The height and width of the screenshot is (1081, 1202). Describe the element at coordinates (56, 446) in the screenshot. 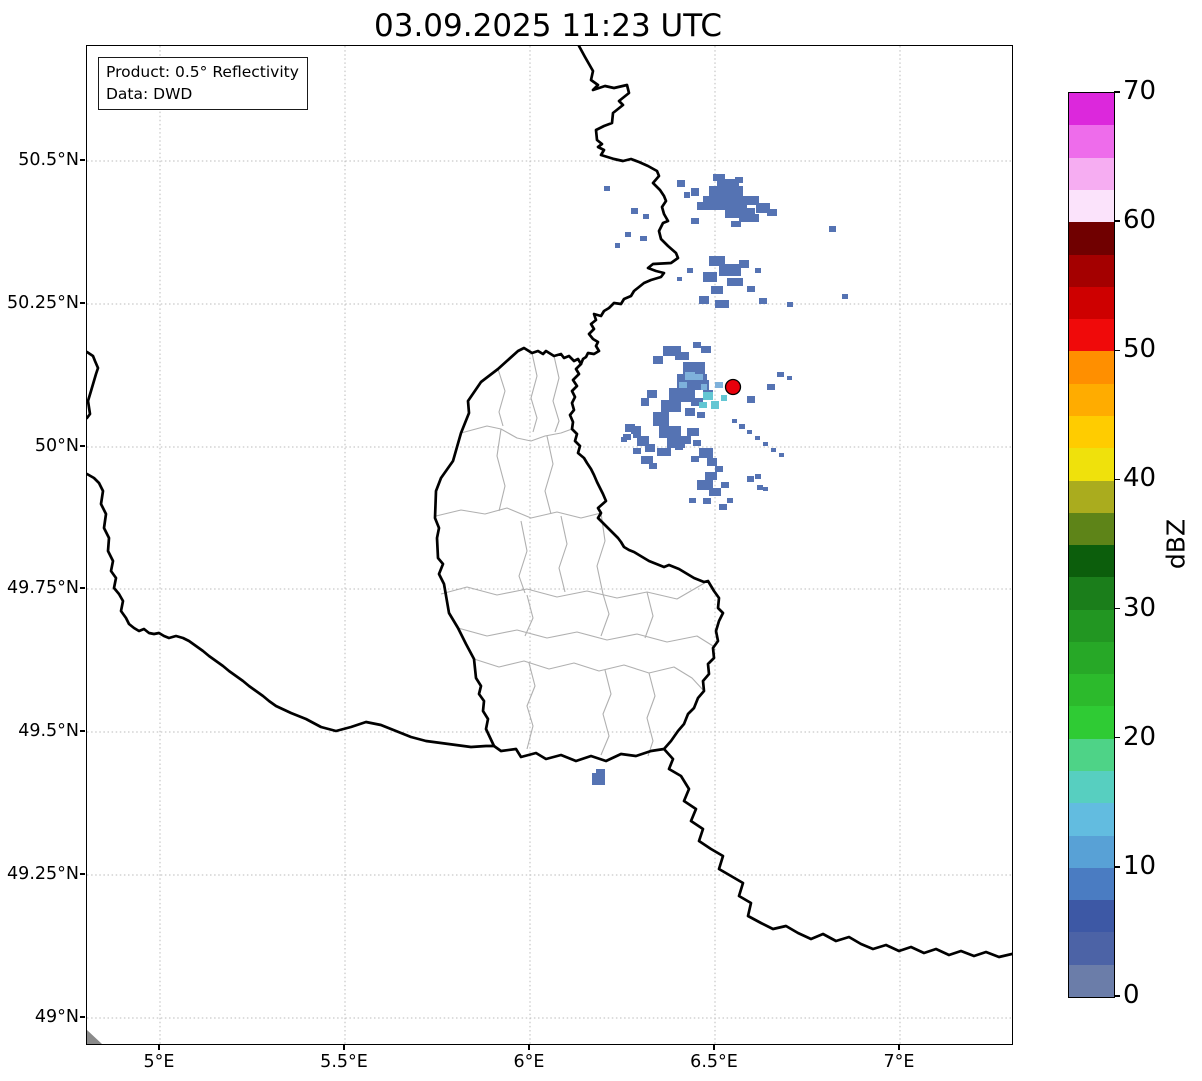

I see `y-tick-label: 50°N` at that location.